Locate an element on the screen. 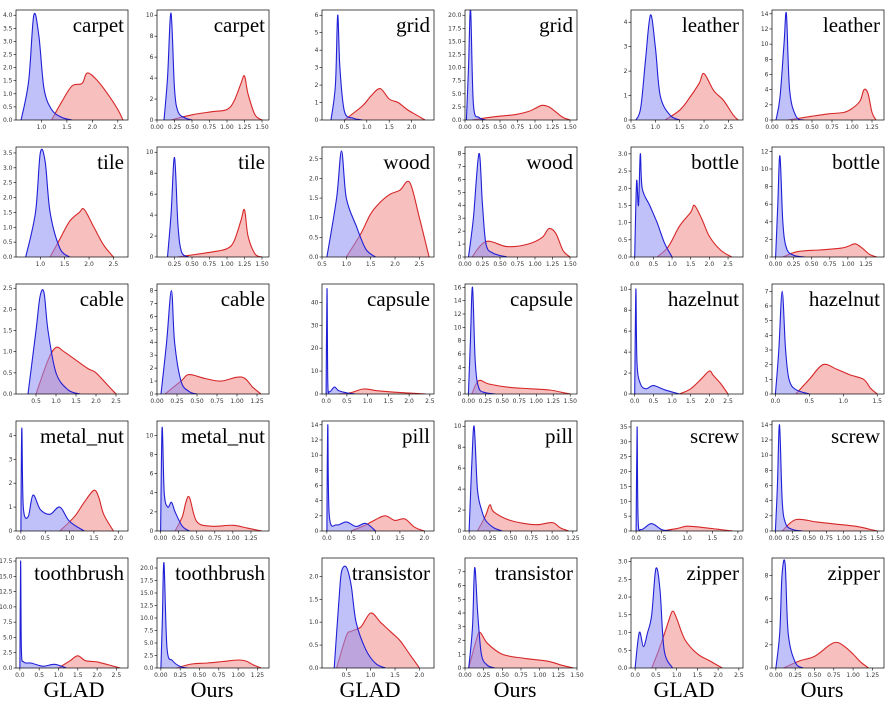 This screenshot has width=892, height=710. panel-transistor-26: 0.5 1.0 1.5 2.0 0.0 0.5 1.0 1.5 2.0 transistor is located at coordinates (372, 618).